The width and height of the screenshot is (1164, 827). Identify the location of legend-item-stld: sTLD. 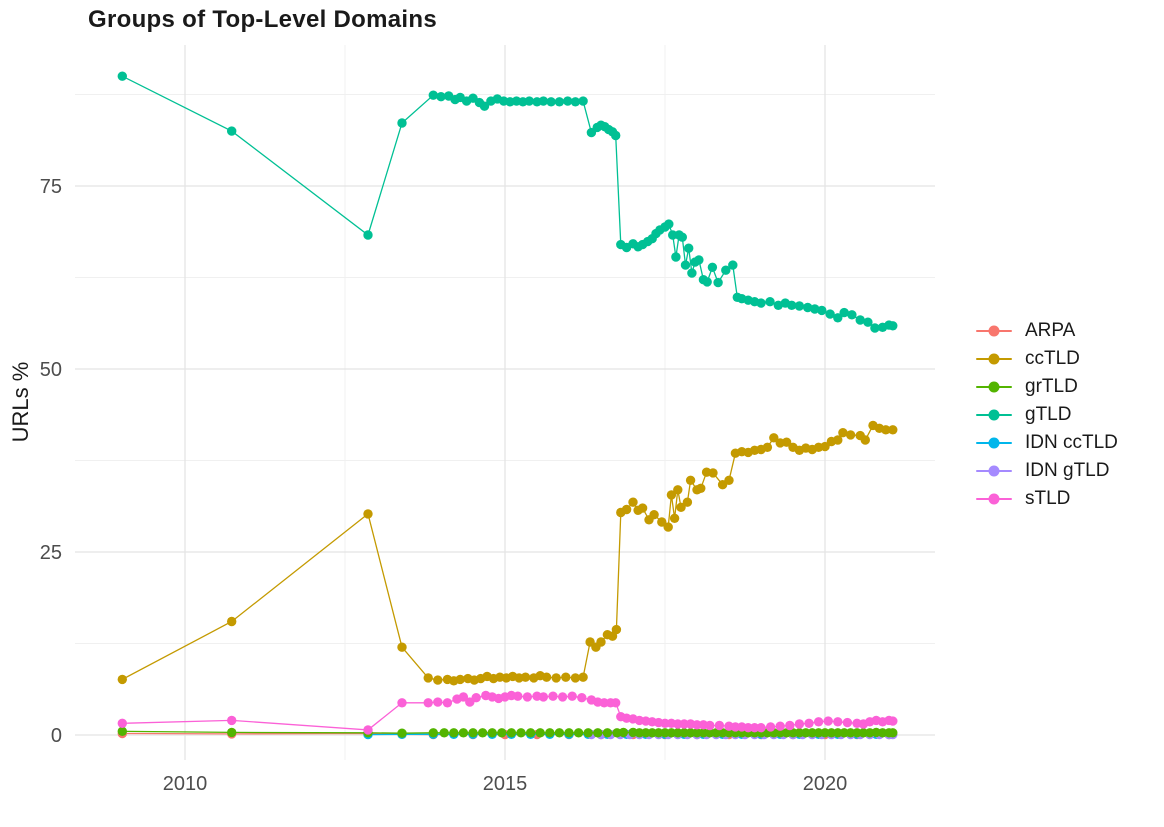
(1047, 498).